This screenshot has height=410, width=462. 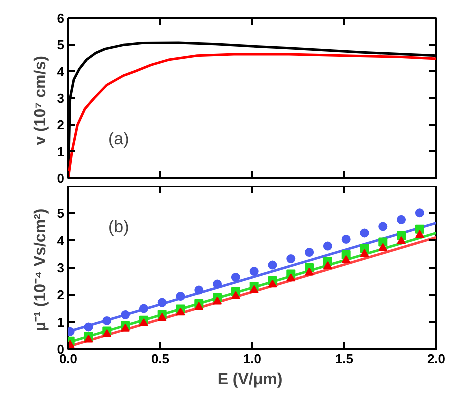 What do you see at coordinates (344, 359) in the screenshot?
I see `x-tick-label: 1.5` at bounding box center [344, 359].